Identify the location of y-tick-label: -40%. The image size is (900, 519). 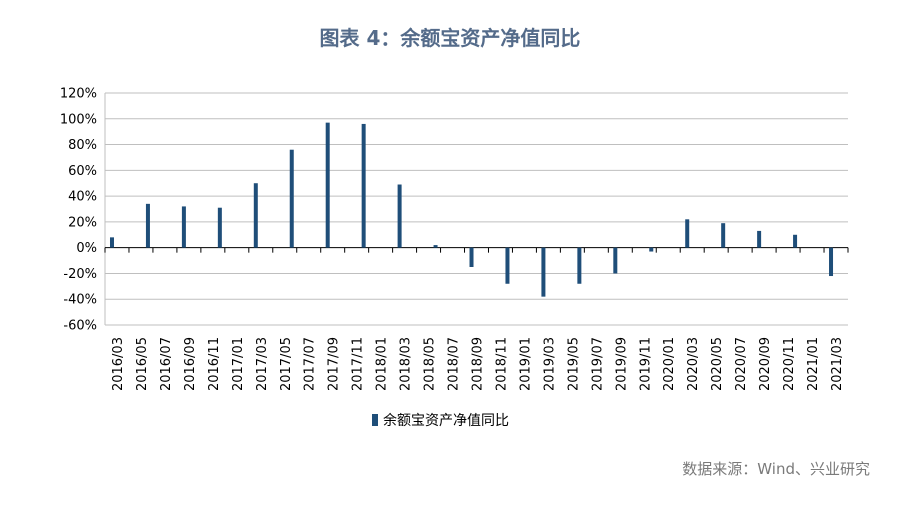
(80, 300).